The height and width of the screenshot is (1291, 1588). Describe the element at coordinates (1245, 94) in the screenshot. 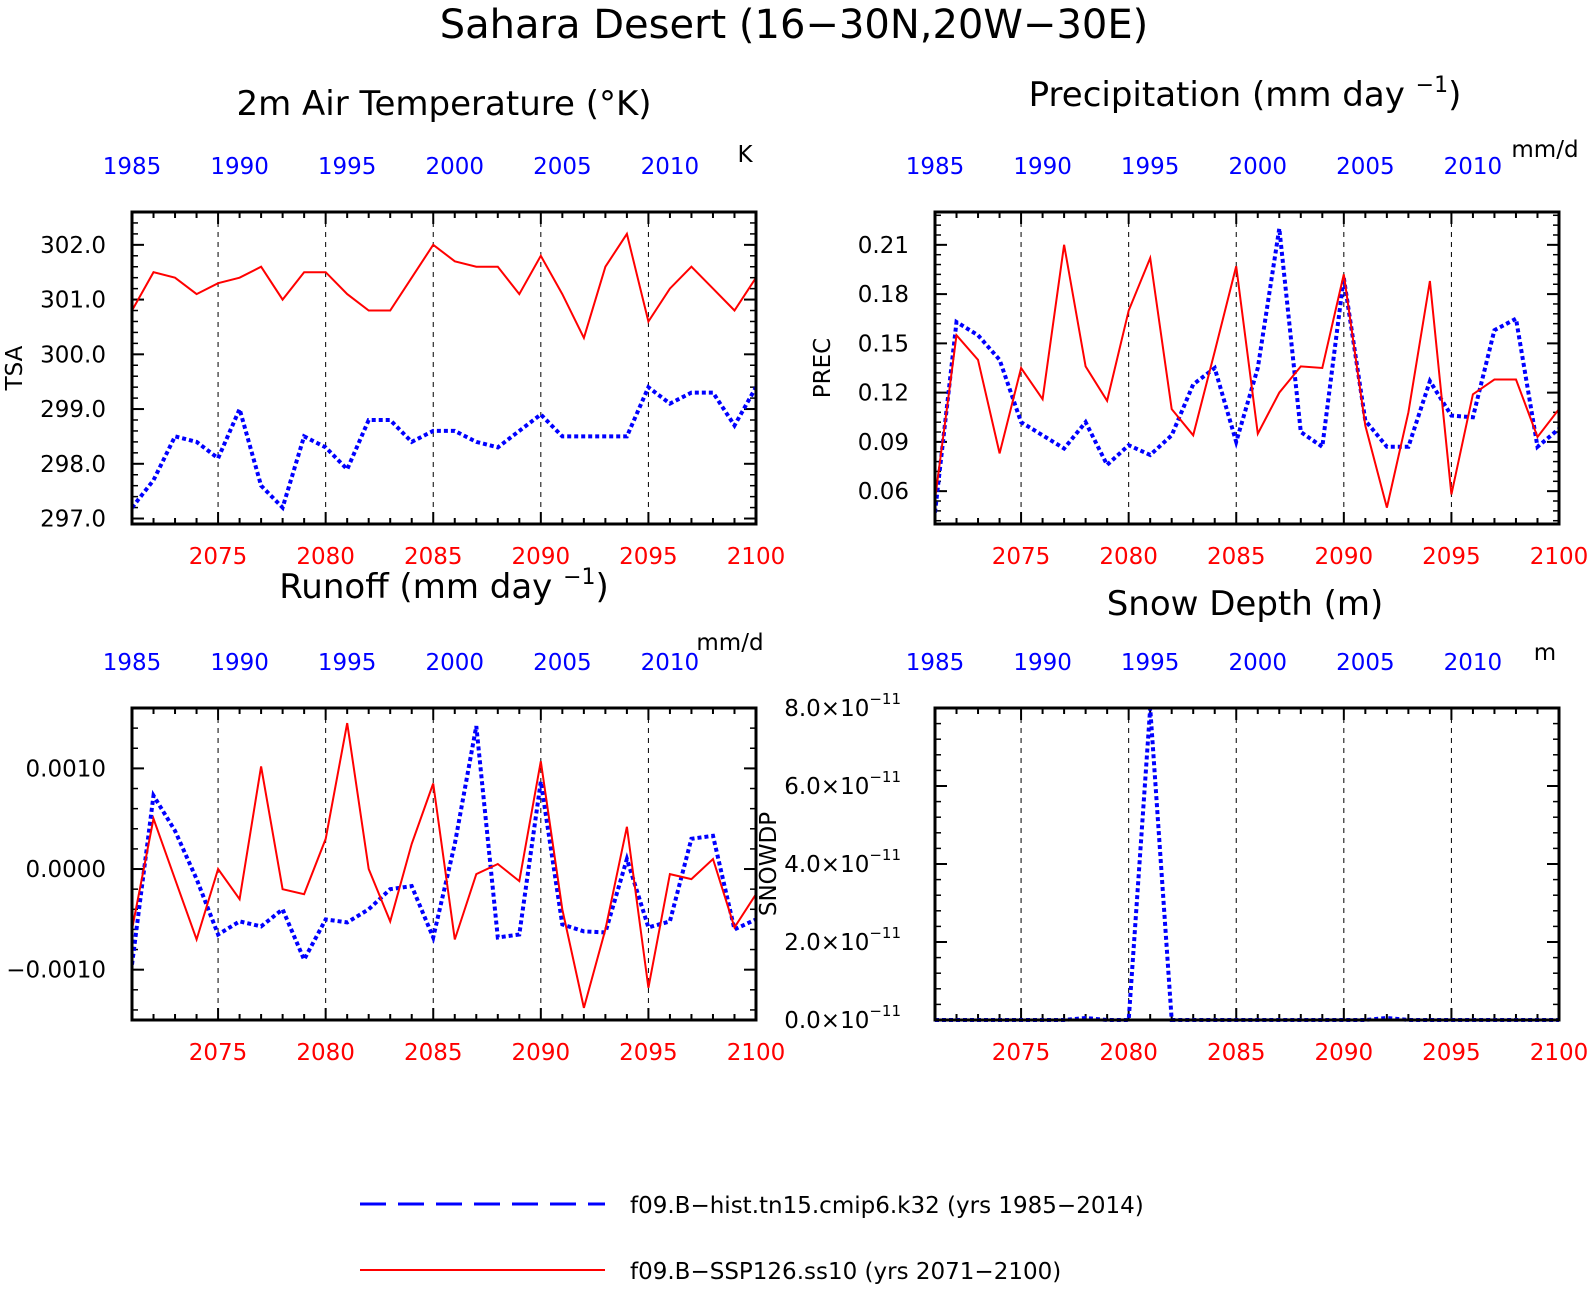

I see `panel-title: Precipitation (mm day −1)` at that location.